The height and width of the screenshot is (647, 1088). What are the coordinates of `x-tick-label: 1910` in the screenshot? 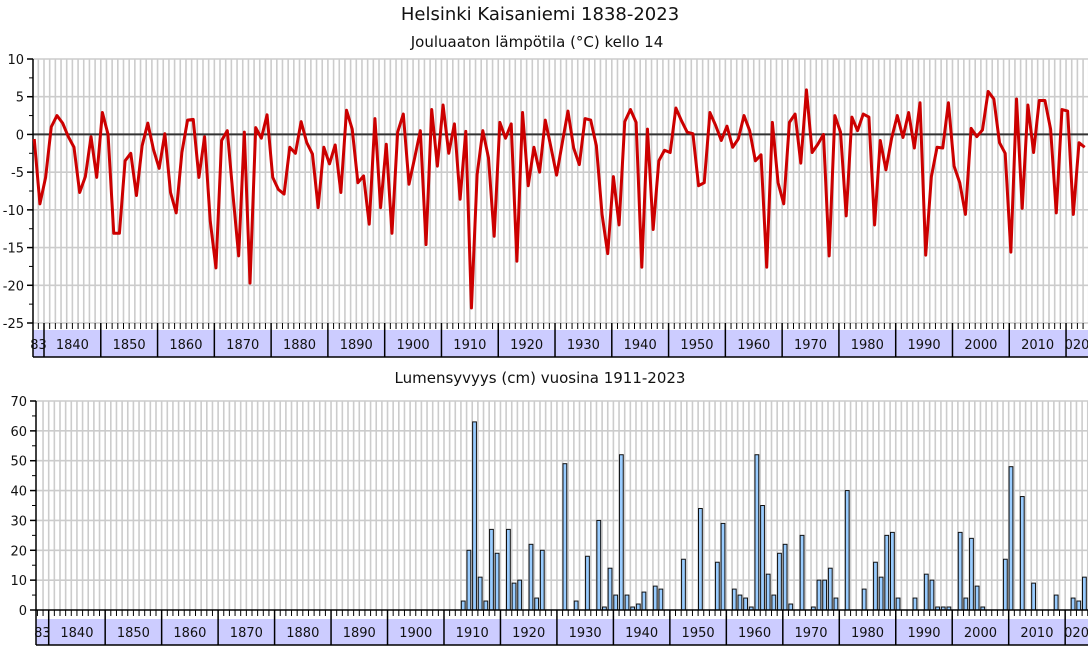 It's located at (469, 345).